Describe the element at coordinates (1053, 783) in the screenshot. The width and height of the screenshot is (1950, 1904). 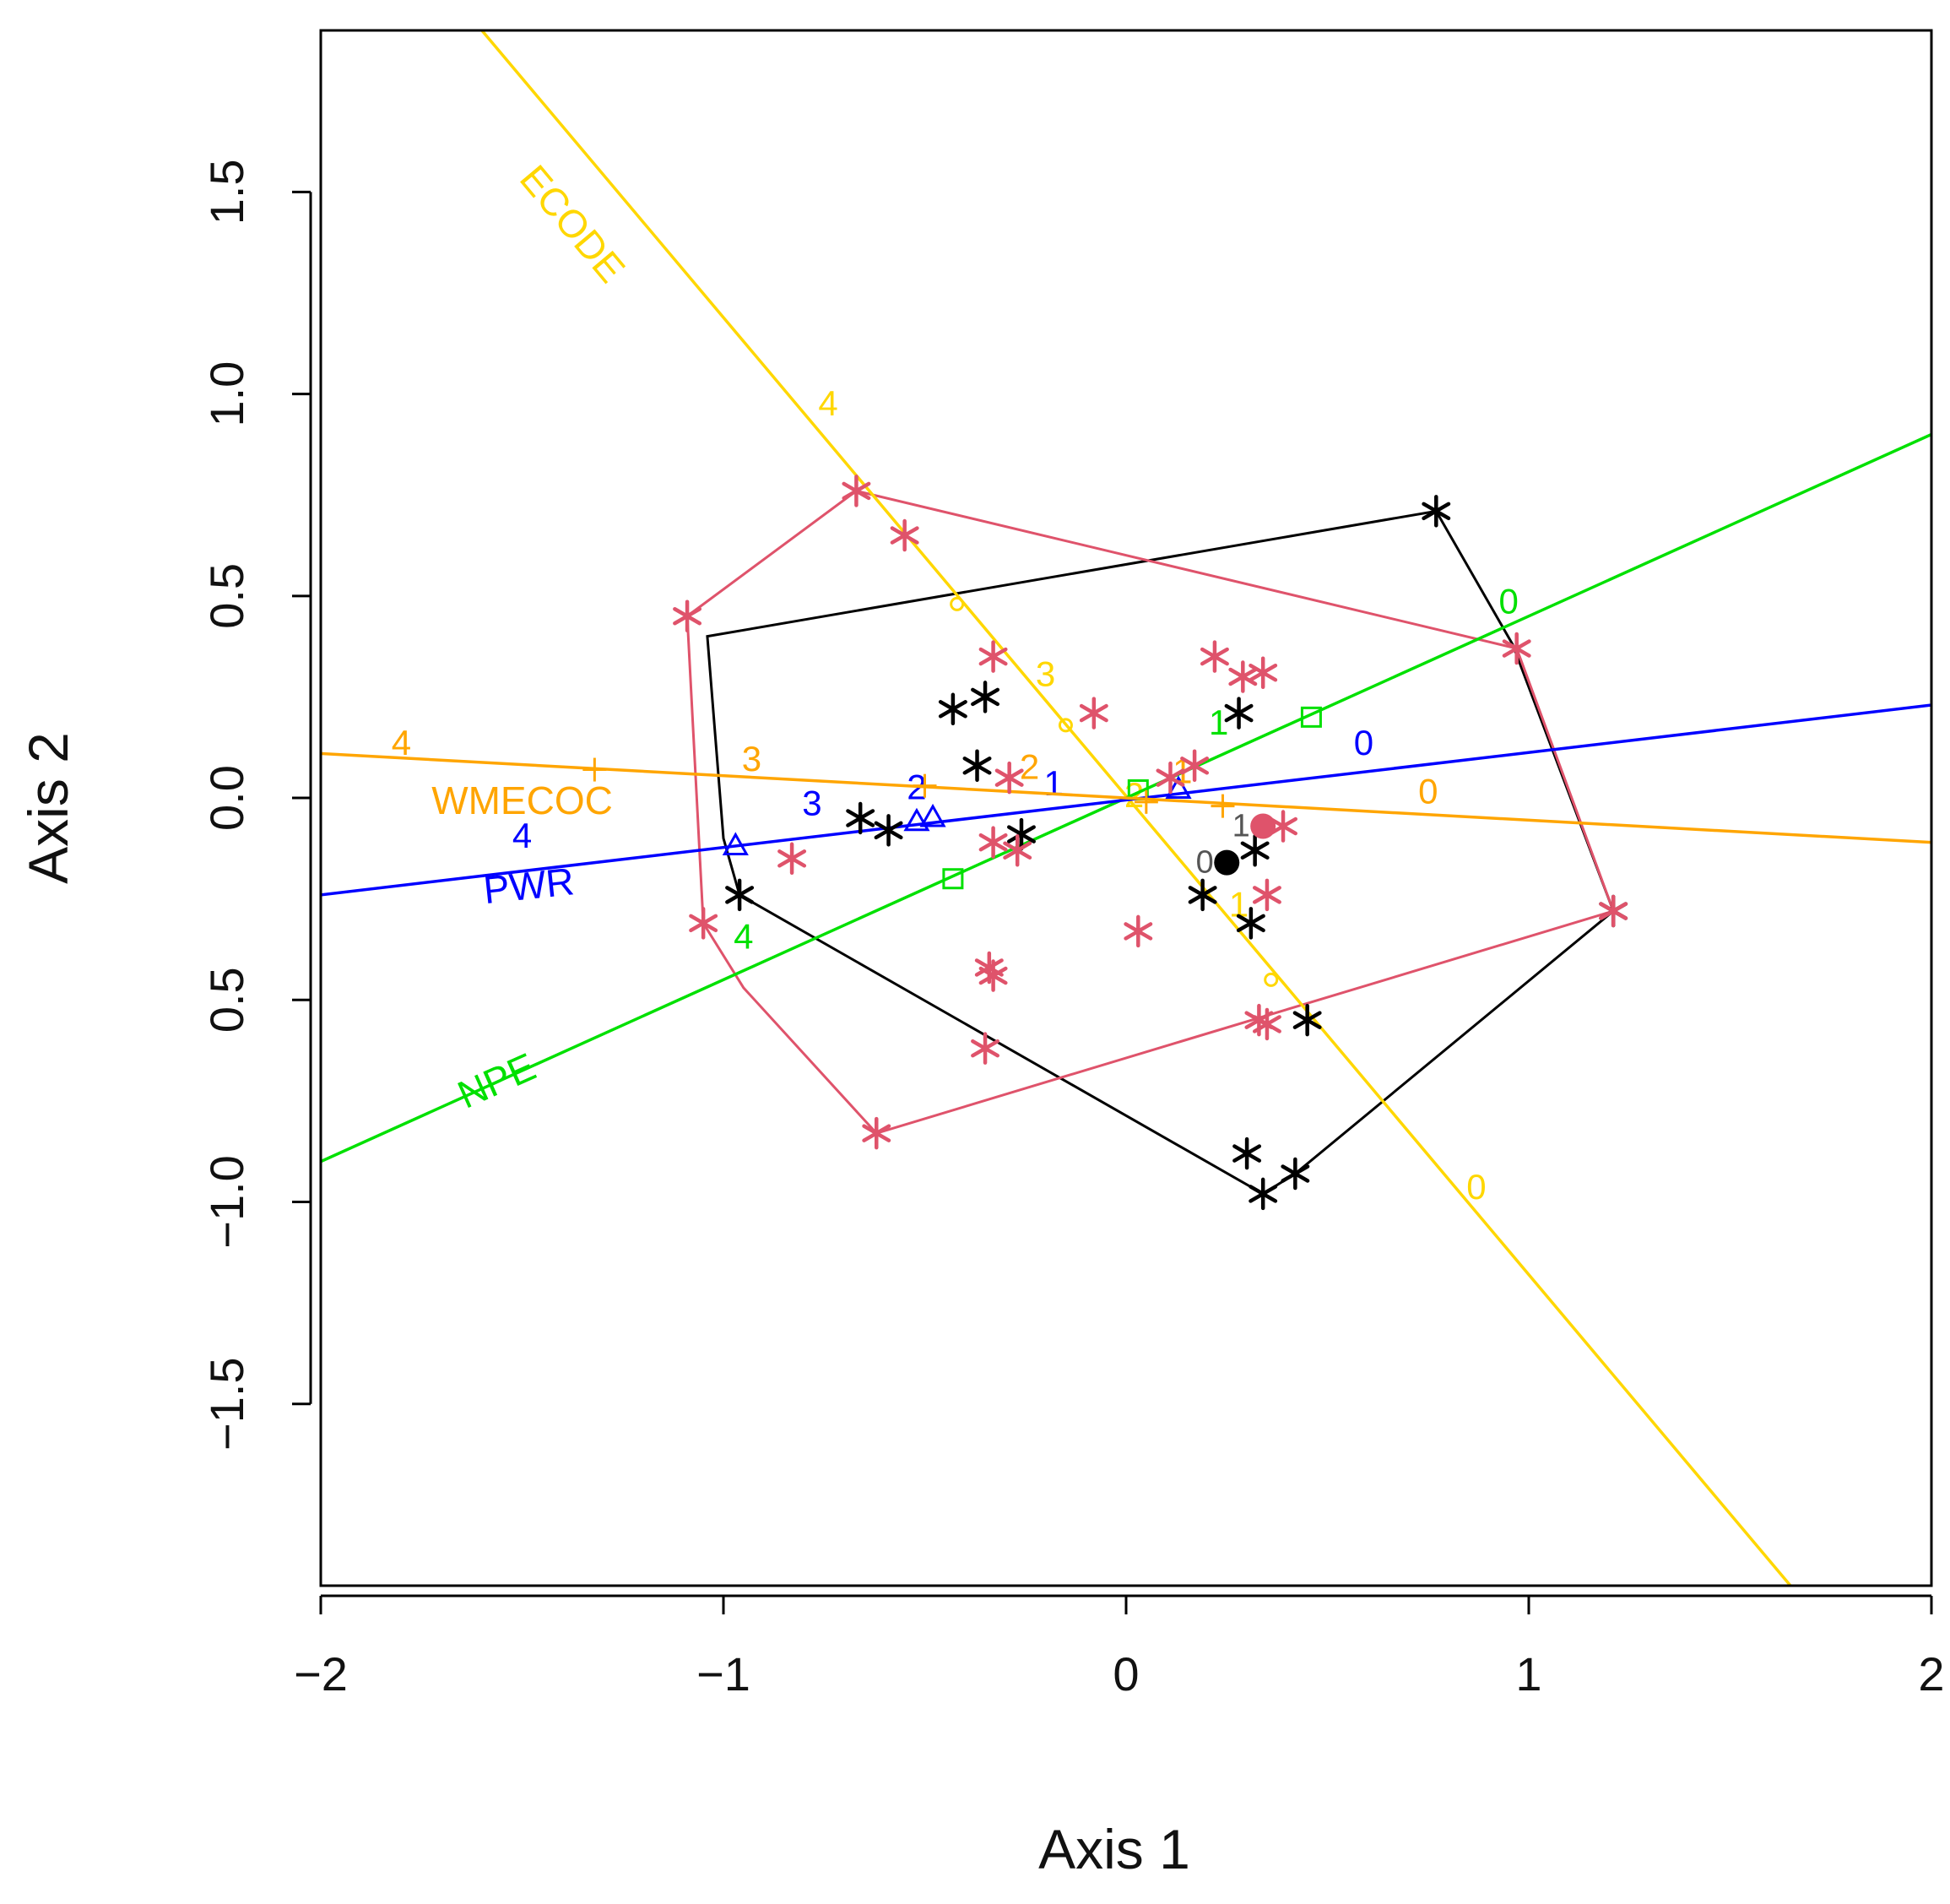
I see `biplot-tick-label-pwr: 1` at that location.